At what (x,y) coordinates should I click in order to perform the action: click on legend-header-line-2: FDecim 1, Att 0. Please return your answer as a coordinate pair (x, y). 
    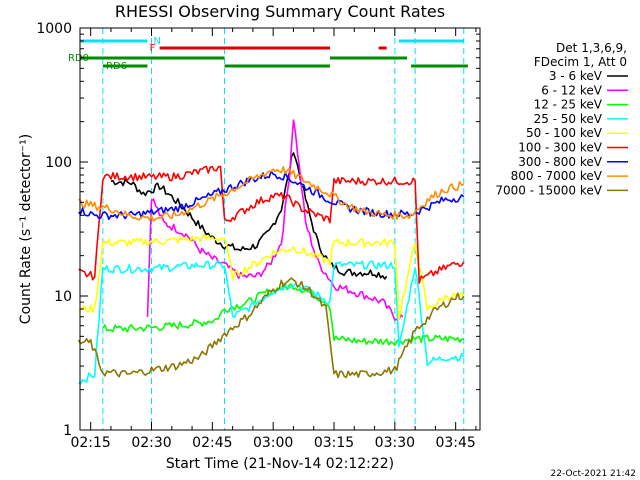
    Looking at the image, I should click on (580, 62).